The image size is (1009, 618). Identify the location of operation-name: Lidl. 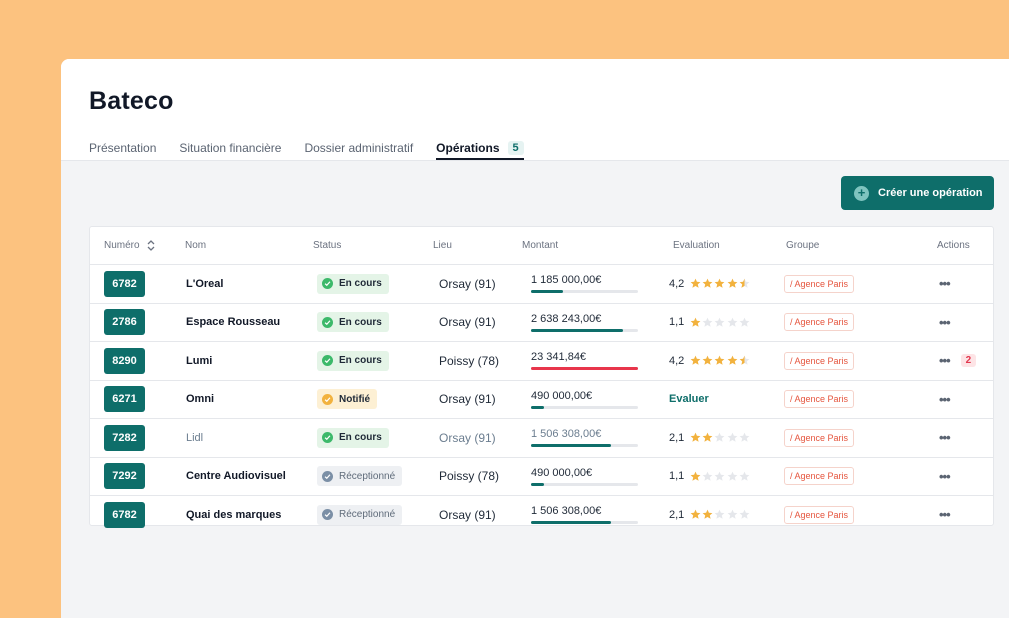
(195, 437).